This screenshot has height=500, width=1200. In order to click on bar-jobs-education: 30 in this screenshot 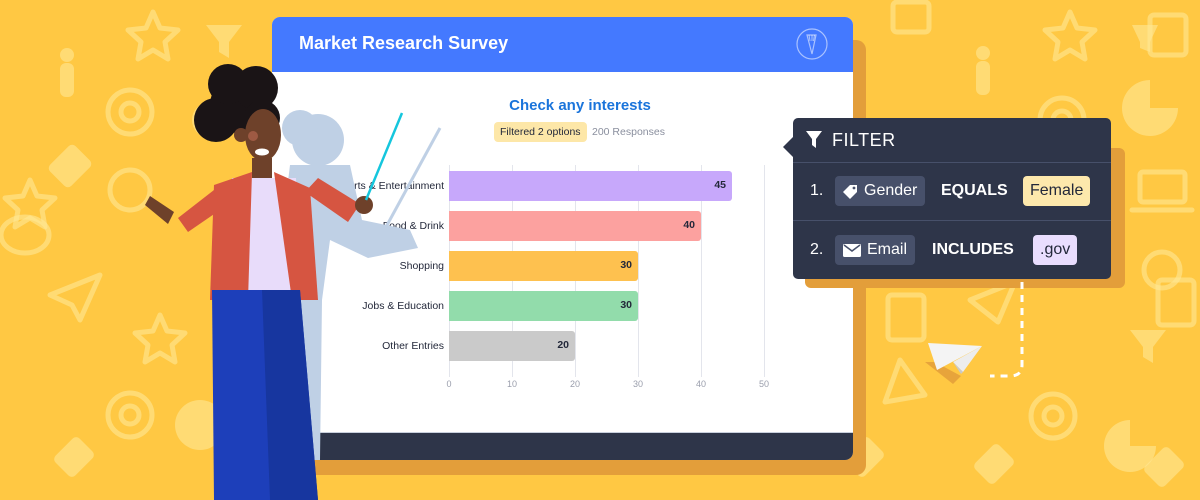, I will do `click(543, 306)`.